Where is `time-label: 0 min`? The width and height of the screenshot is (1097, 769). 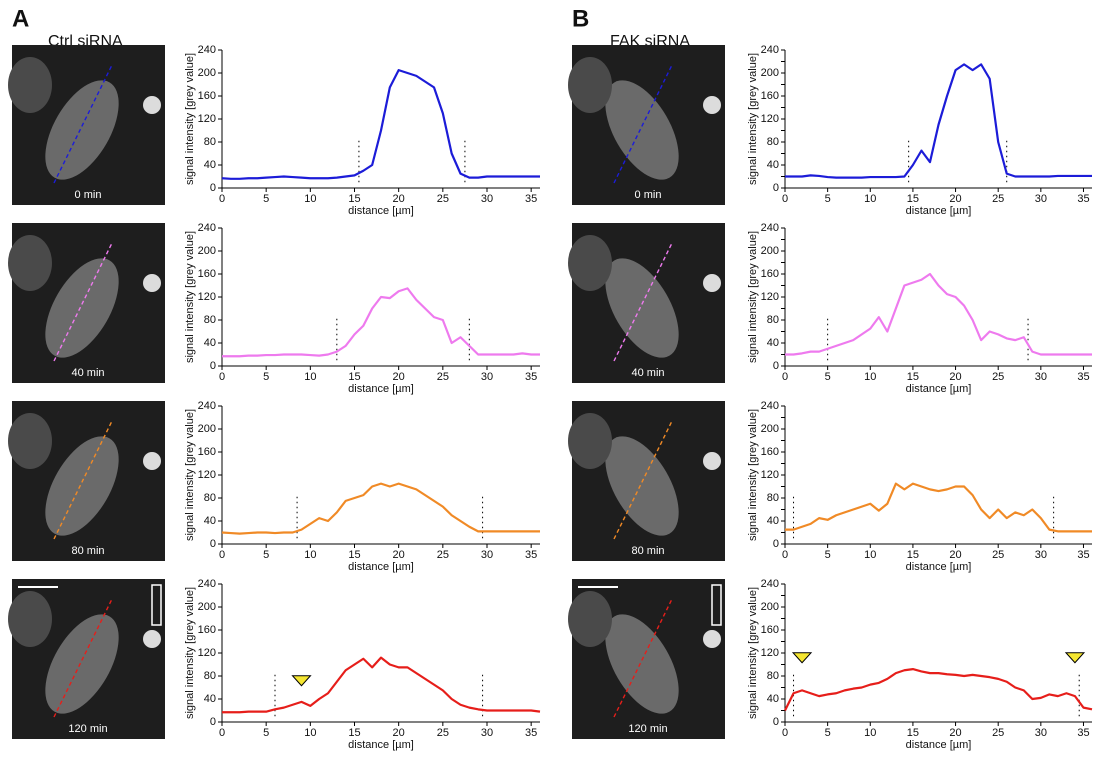 time-label: 0 min is located at coordinates (648, 195).